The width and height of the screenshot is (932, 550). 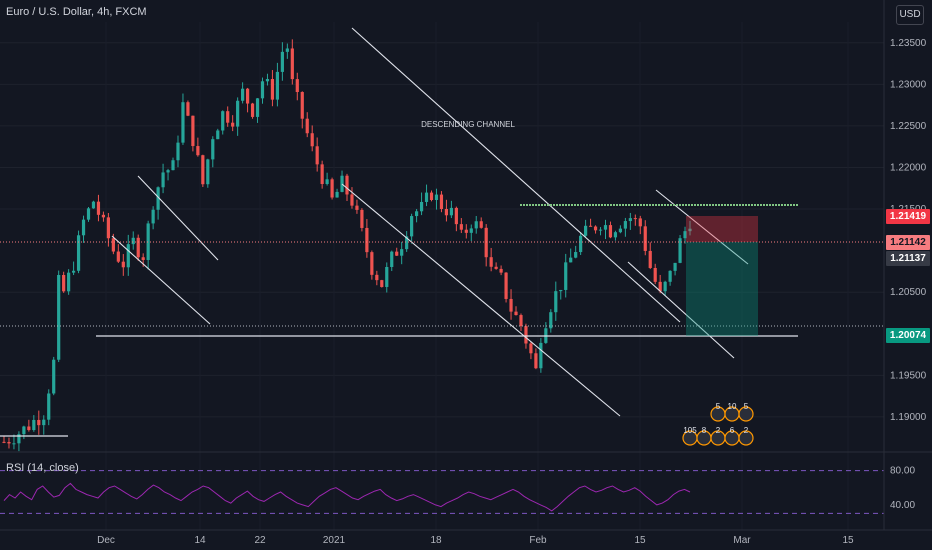 What do you see at coordinates (718, 406) in the screenshot?
I see `event-badge-count: 5` at bounding box center [718, 406].